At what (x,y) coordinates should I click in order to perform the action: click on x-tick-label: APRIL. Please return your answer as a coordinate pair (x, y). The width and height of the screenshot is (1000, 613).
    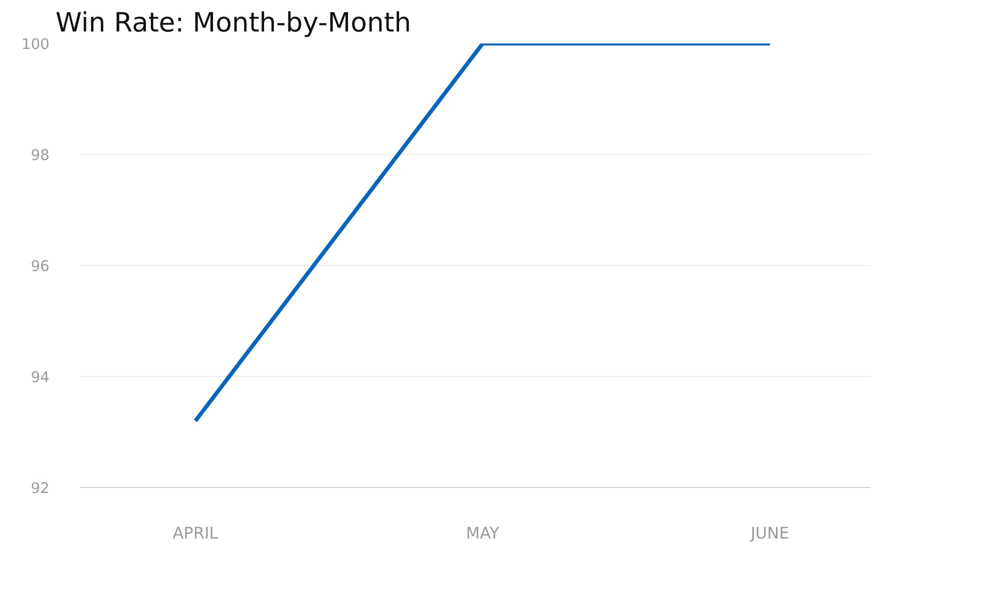
    Looking at the image, I should click on (195, 533).